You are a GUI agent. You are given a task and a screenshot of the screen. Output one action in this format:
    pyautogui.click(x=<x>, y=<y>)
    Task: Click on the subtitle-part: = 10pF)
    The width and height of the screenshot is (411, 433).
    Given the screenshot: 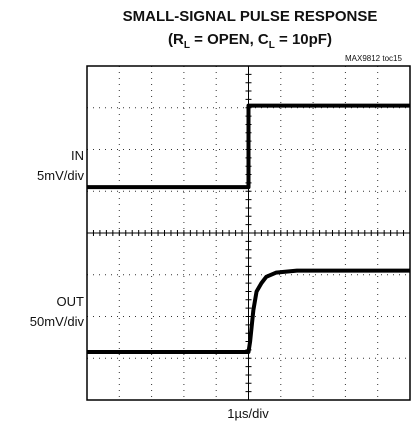 What is the action you would take?
    pyautogui.click(x=303, y=39)
    